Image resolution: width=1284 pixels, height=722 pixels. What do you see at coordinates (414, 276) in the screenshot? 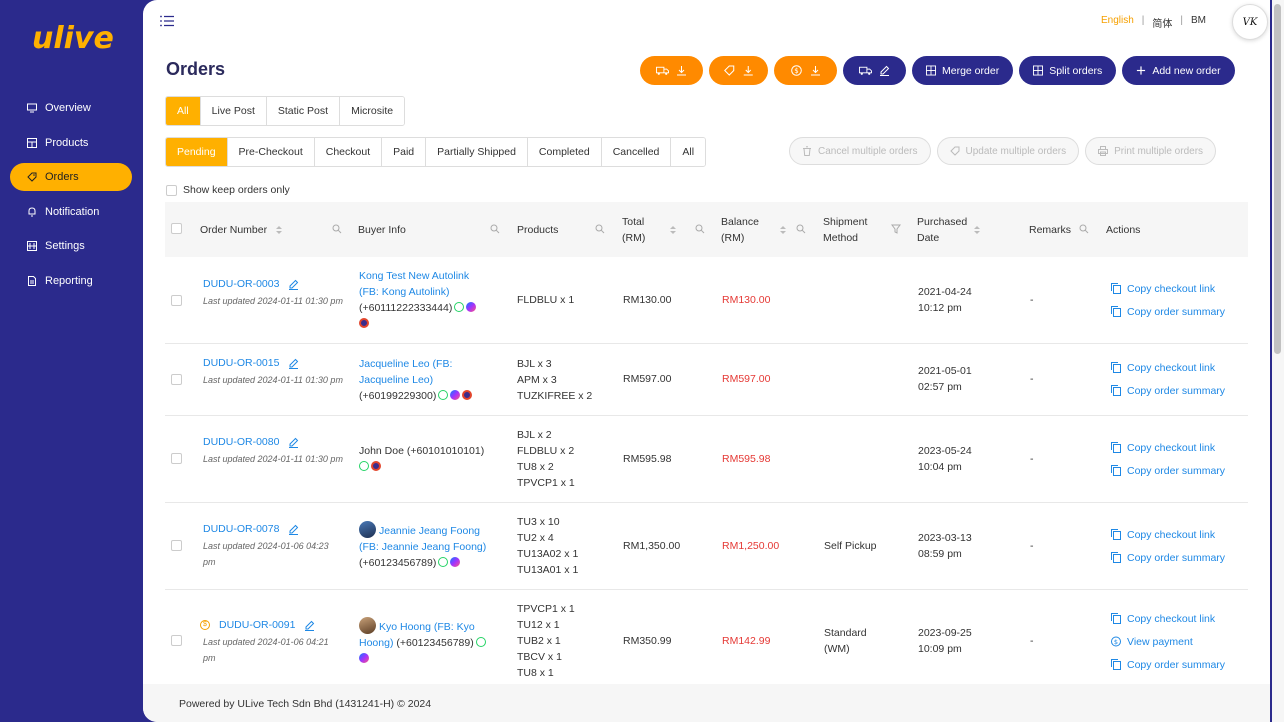
I see `buyer-name-link: Kong Test New Autolink` at bounding box center [414, 276].